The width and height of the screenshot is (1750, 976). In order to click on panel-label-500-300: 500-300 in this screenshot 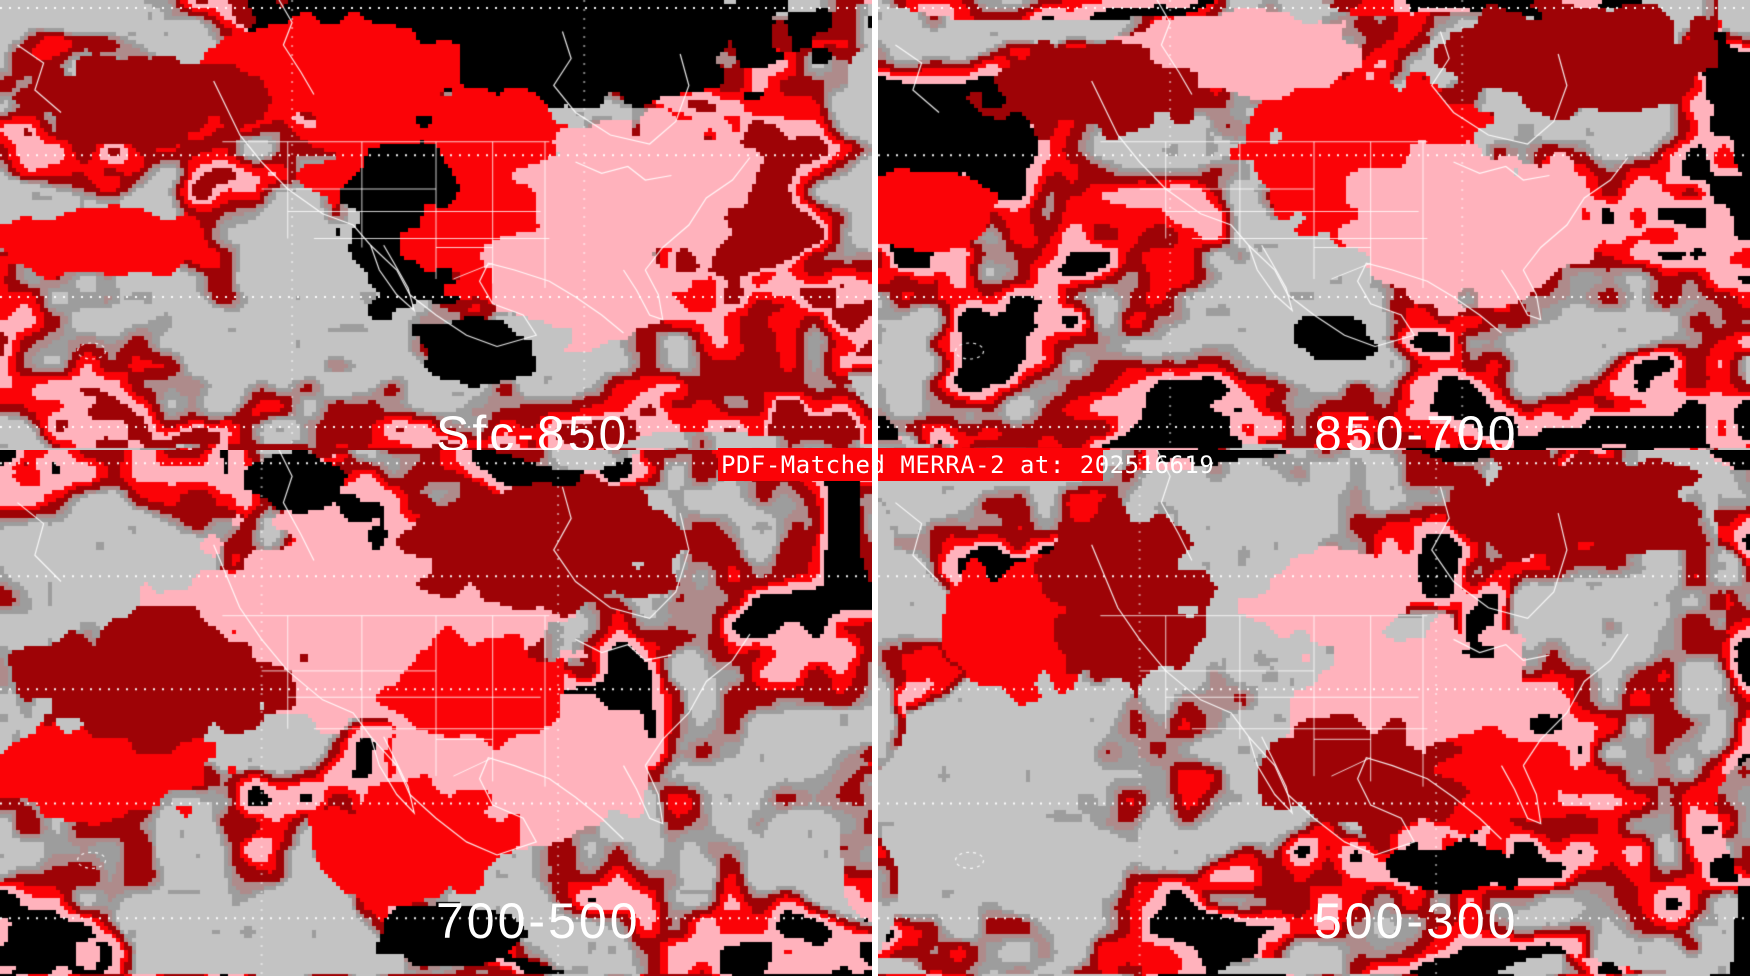, I will do `click(1416, 921)`.